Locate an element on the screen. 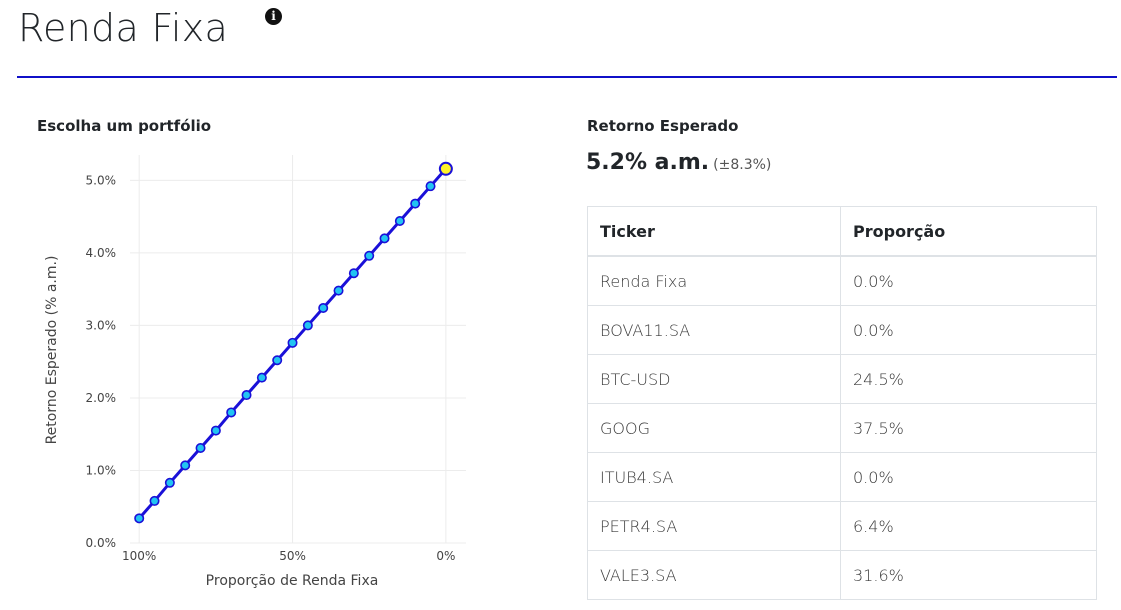  ticker-cell: VALE3.SA is located at coordinates (714, 575).